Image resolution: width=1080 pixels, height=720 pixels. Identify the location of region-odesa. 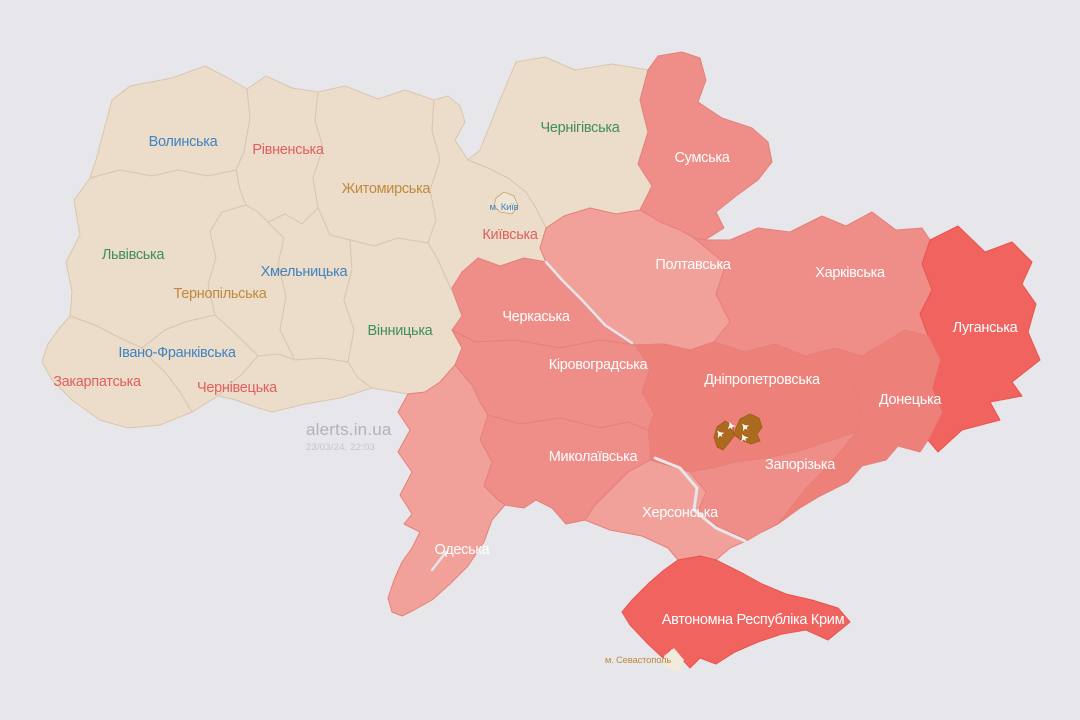
(446, 490).